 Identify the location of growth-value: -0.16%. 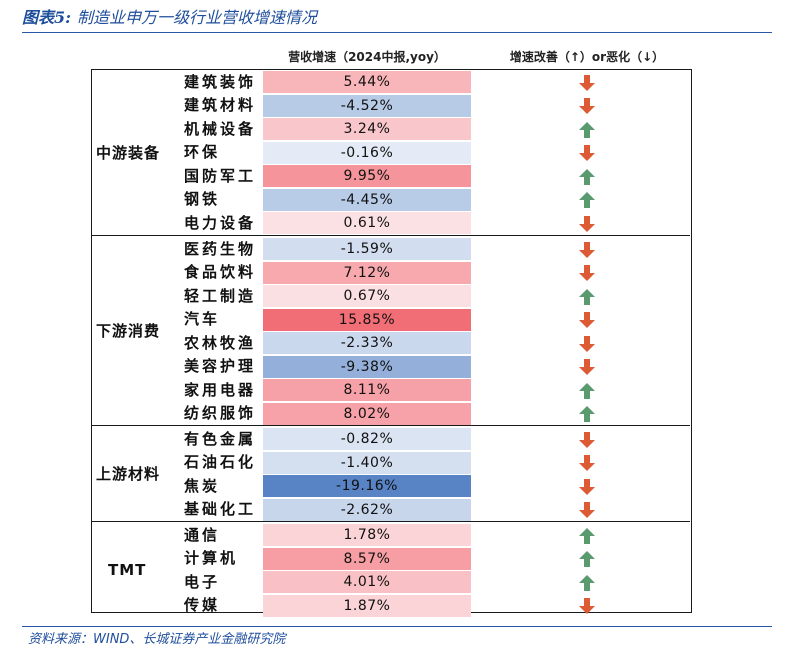
(367, 152).